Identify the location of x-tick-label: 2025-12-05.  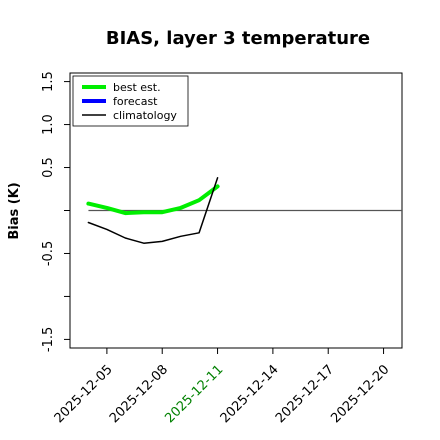
(84, 394).